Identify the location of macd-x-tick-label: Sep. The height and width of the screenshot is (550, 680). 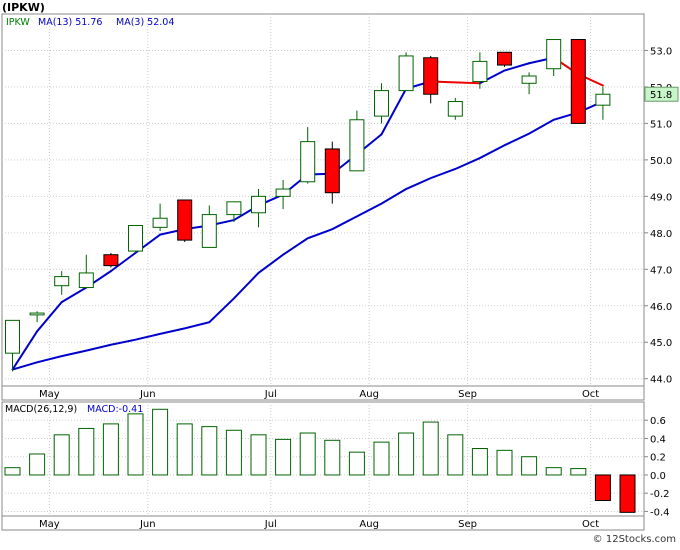
(467, 524).